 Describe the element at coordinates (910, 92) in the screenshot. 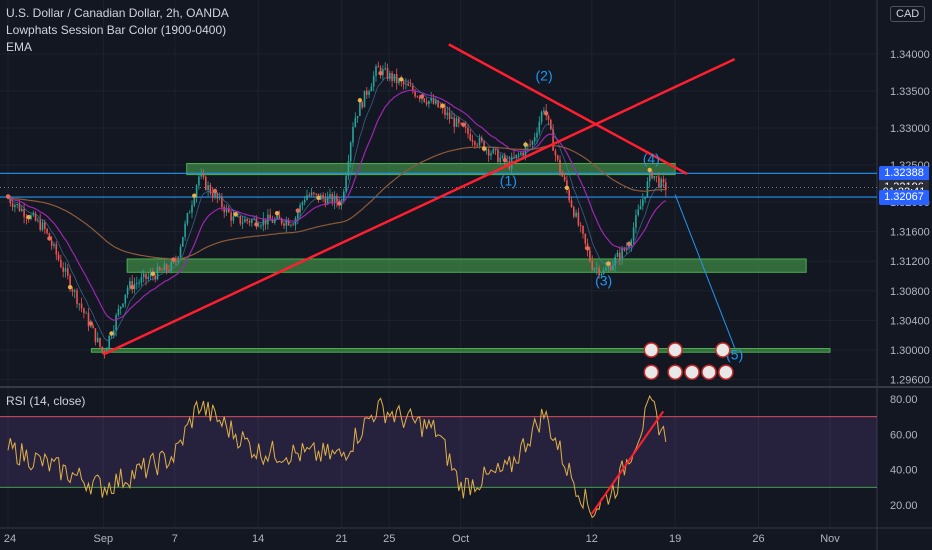

I see `price-tick-label: 1.33500` at that location.